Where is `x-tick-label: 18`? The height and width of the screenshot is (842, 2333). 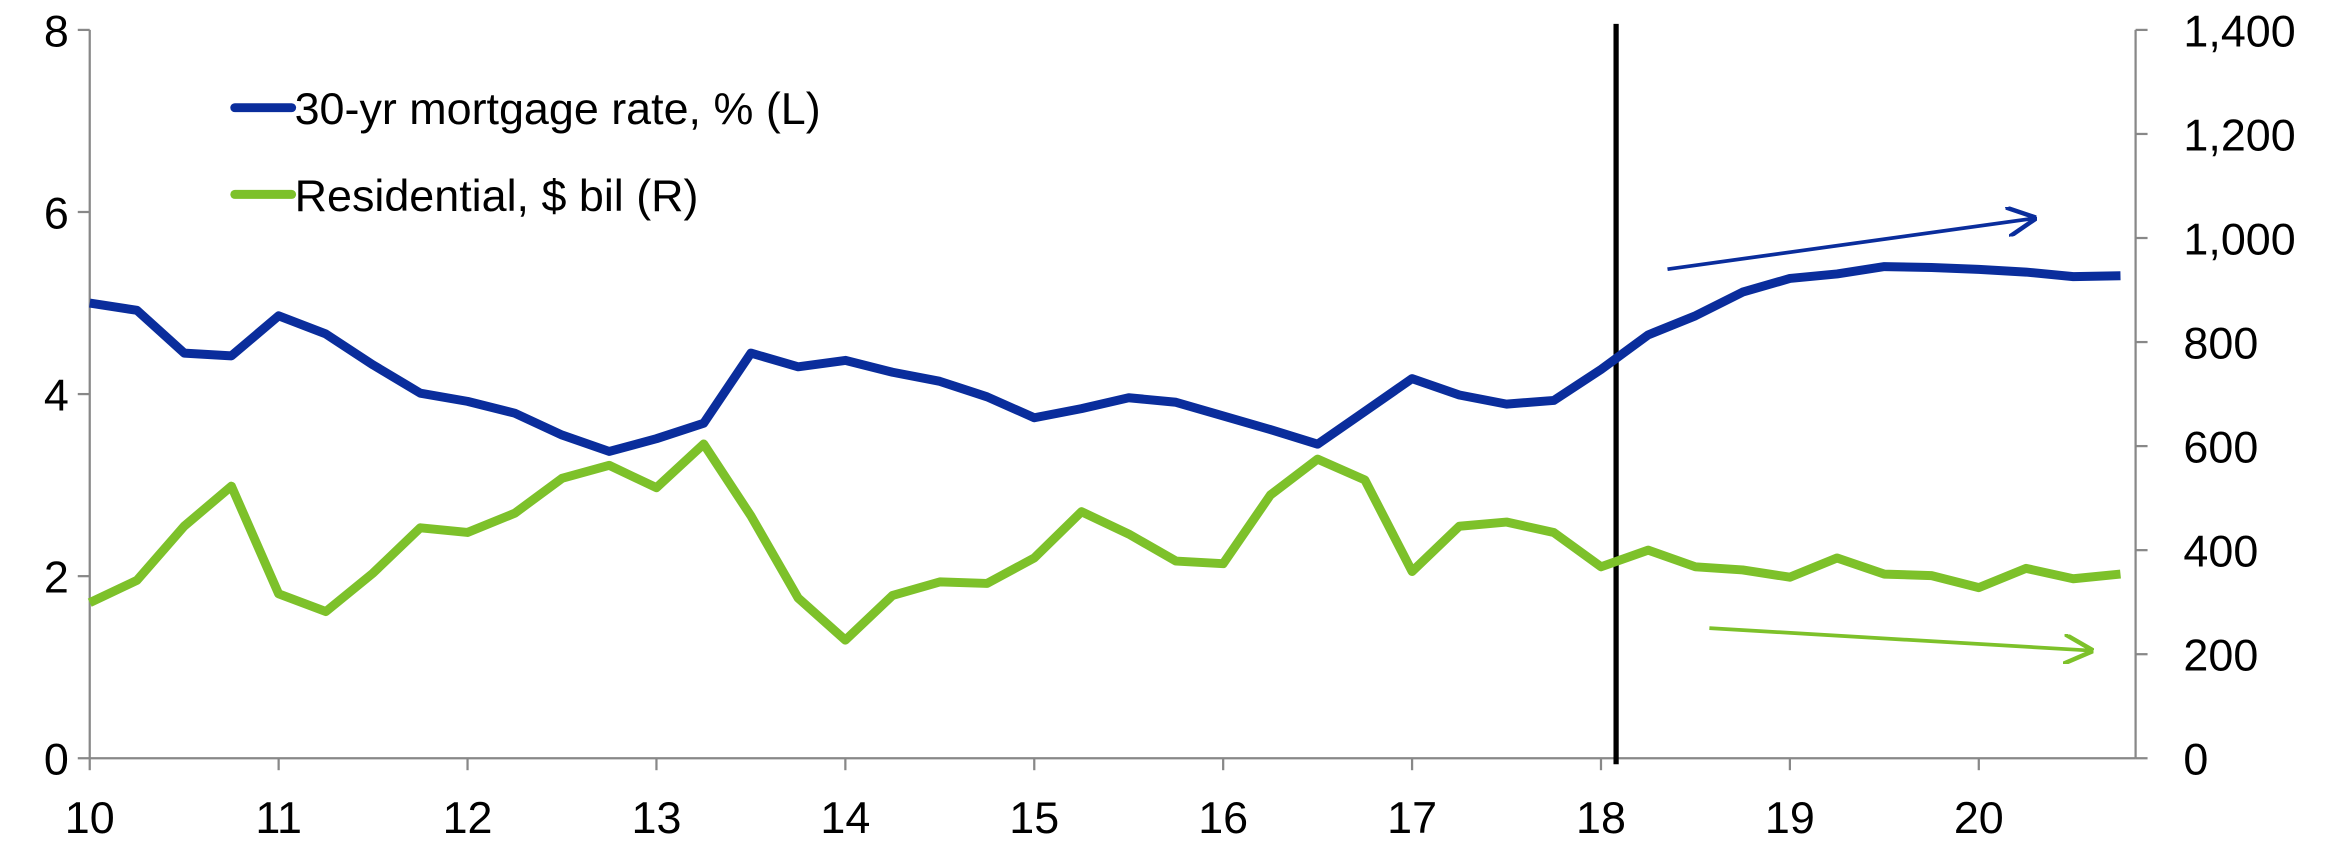
x-tick-label: 18 is located at coordinates (1601, 817).